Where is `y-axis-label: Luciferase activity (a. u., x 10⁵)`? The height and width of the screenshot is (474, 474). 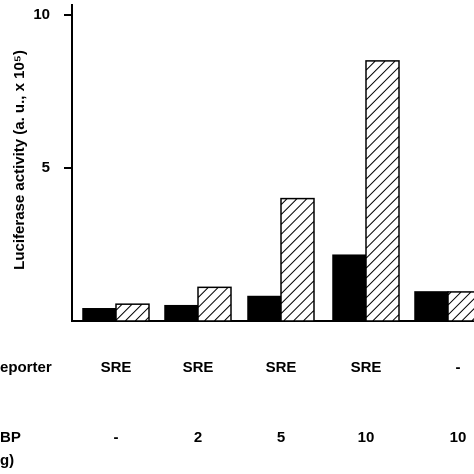 y-axis-label: Luciferase activity (a. u., x 10⁵) is located at coordinates (19, 160).